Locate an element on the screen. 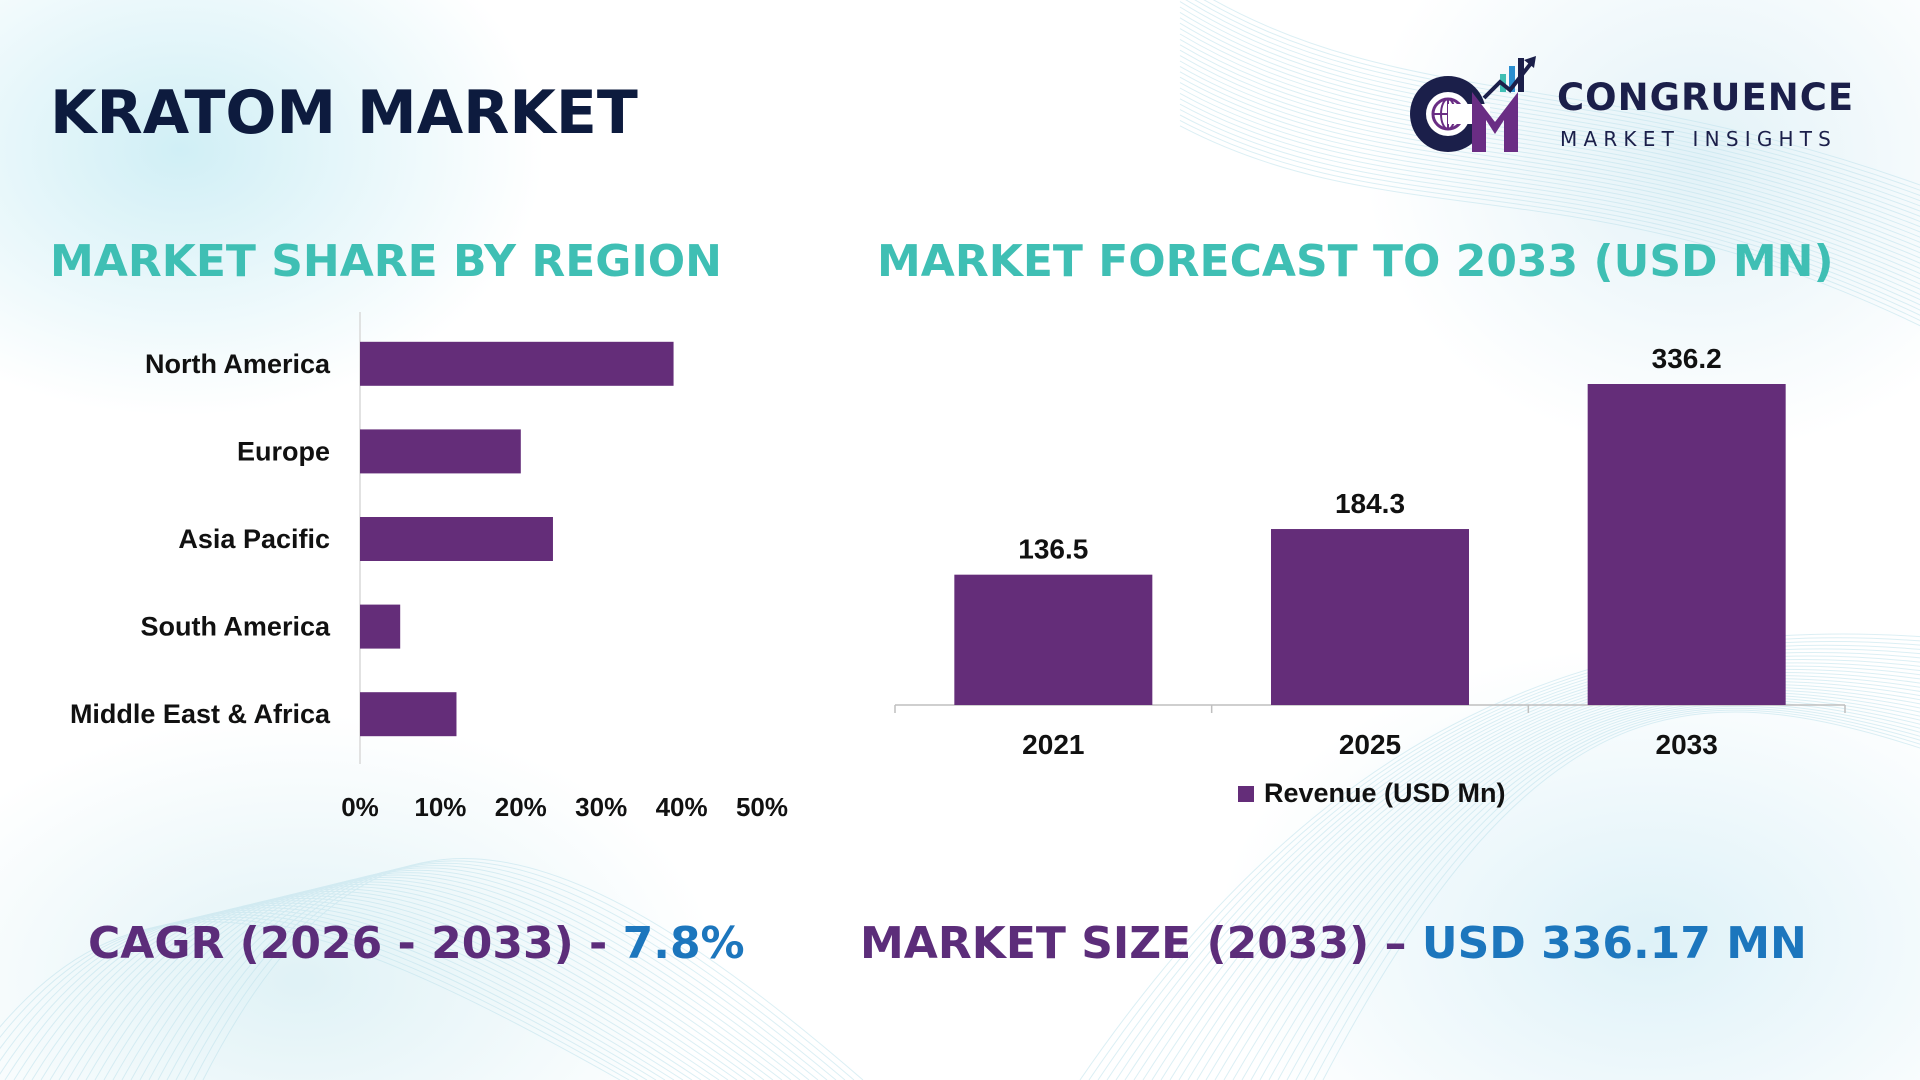 This screenshot has height=1080, width=1920. share-category-label: South America is located at coordinates (235, 627).